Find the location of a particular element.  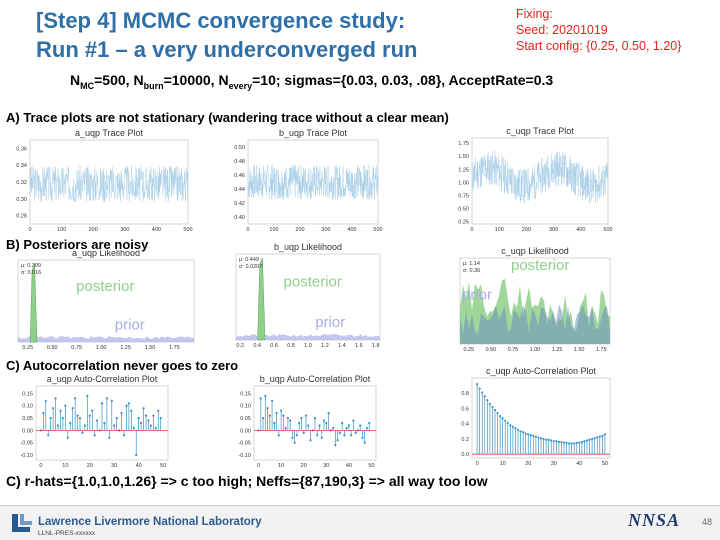

x-tick-label: 1.25 is located at coordinates (125, 348).